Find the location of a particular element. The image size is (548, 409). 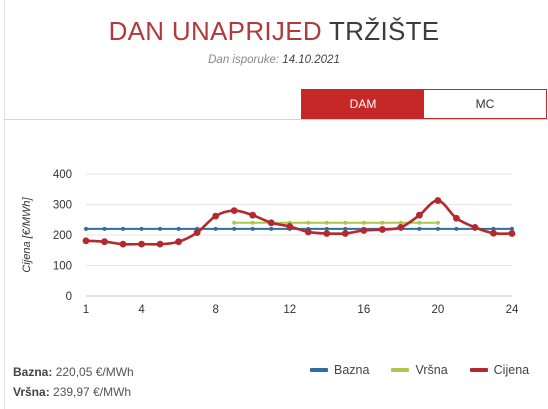

delivery-date: 14.10.2021 is located at coordinates (311, 60).